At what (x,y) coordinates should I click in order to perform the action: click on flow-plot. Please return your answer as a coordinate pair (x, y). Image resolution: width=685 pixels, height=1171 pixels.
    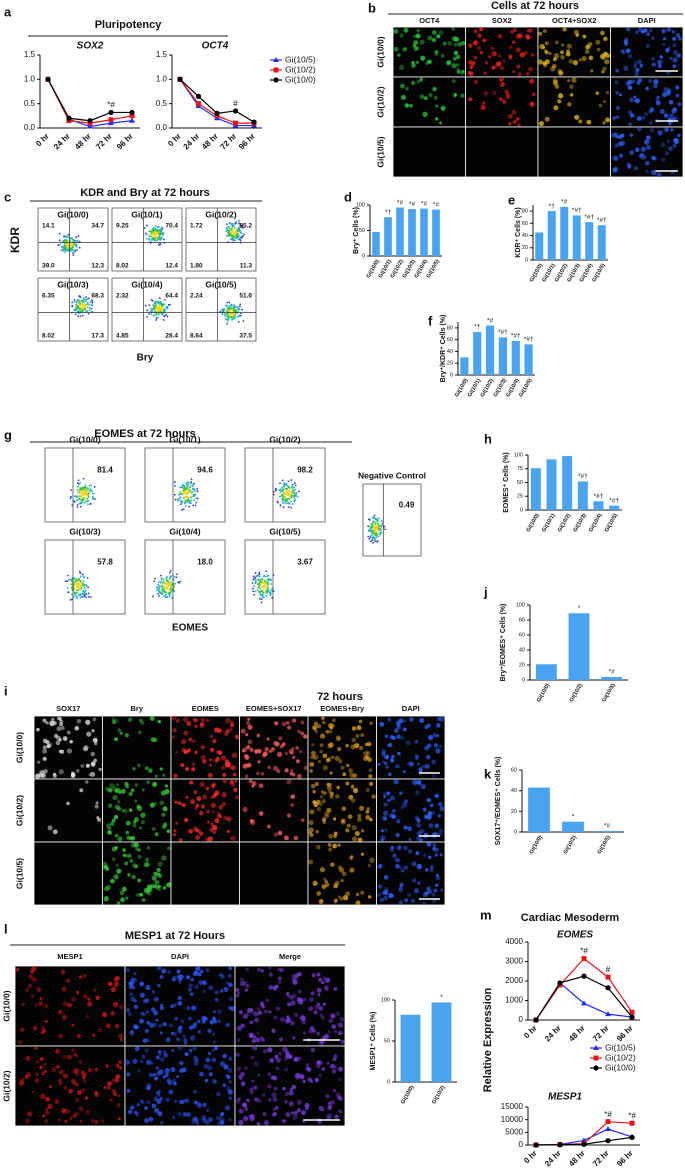
    Looking at the image, I should click on (221, 239).